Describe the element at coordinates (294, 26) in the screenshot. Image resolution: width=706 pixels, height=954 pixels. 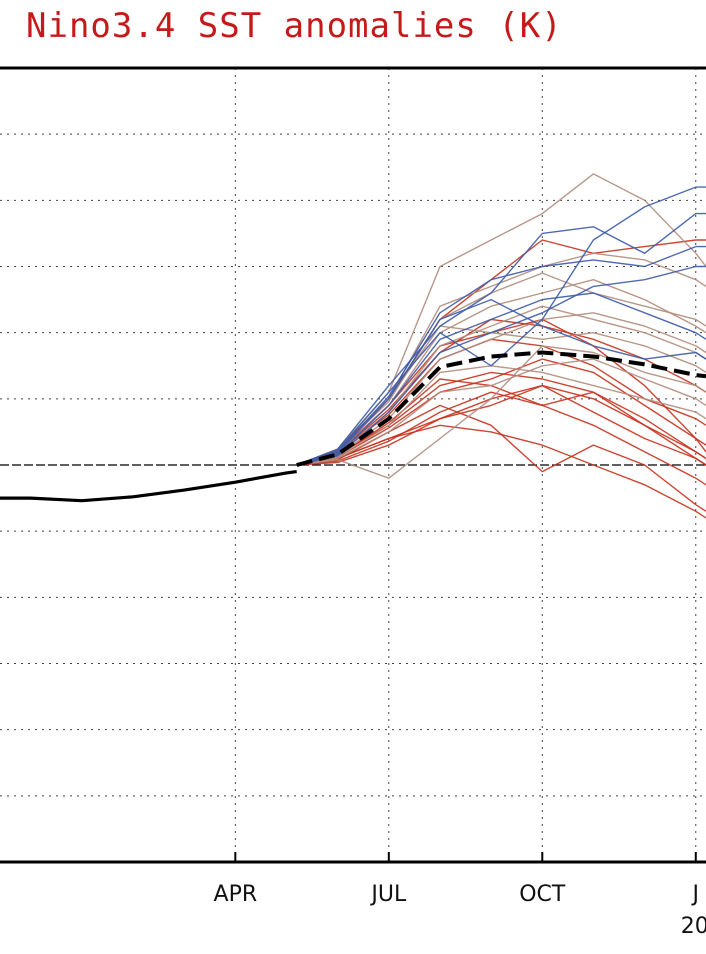
I see `chart-title: Nino3.4 SST anomalies (K)` at that location.